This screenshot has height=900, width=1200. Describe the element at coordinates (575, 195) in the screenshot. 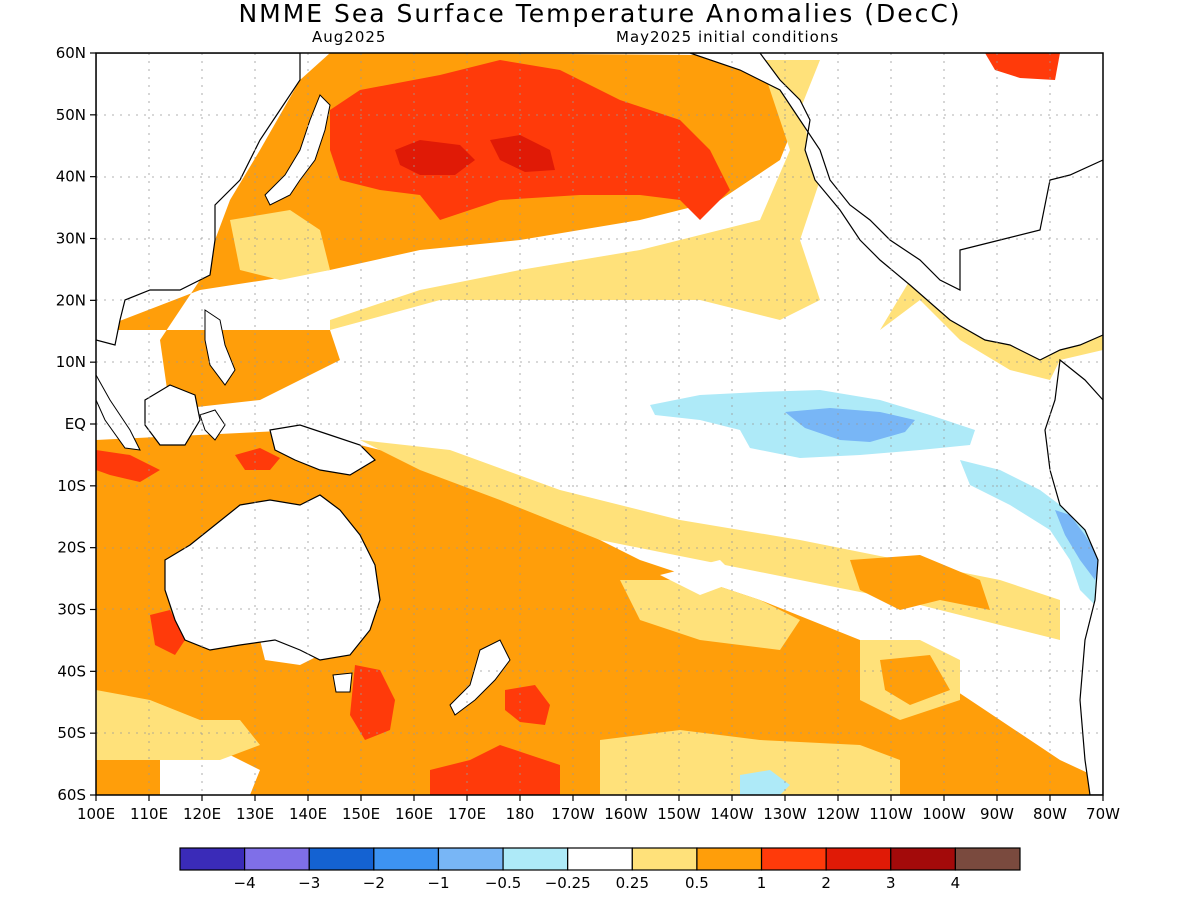

I see `tropical-light-orange-region` at that location.